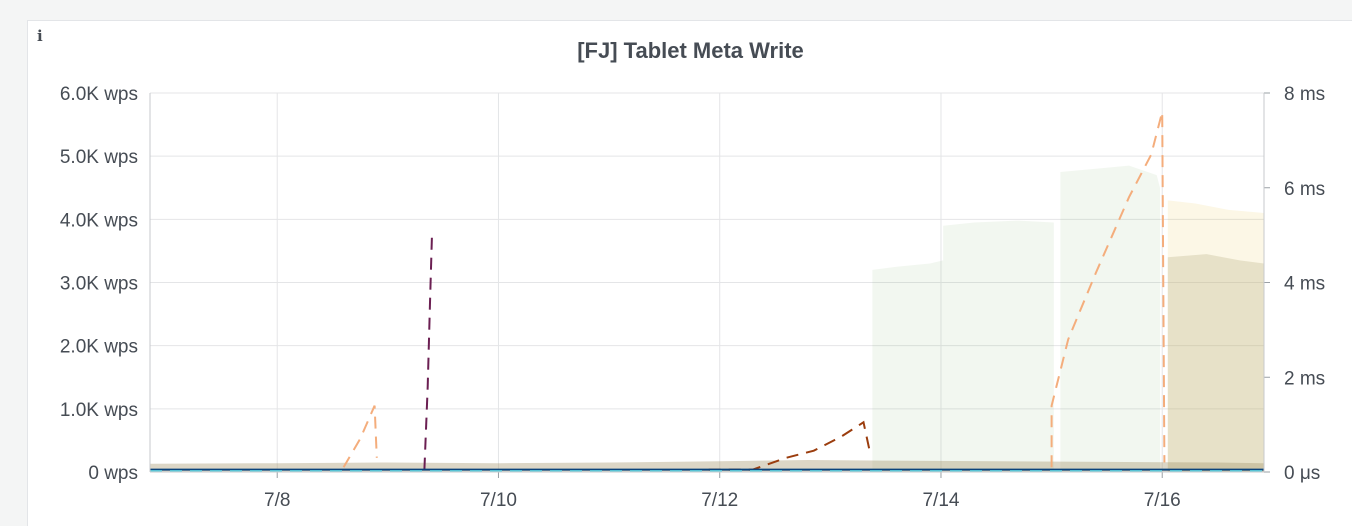 The width and height of the screenshot is (1352, 526). What do you see at coordinates (498, 500) in the screenshot?
I see `x-tick-label: 7/10` at bounding box center [498, 500].